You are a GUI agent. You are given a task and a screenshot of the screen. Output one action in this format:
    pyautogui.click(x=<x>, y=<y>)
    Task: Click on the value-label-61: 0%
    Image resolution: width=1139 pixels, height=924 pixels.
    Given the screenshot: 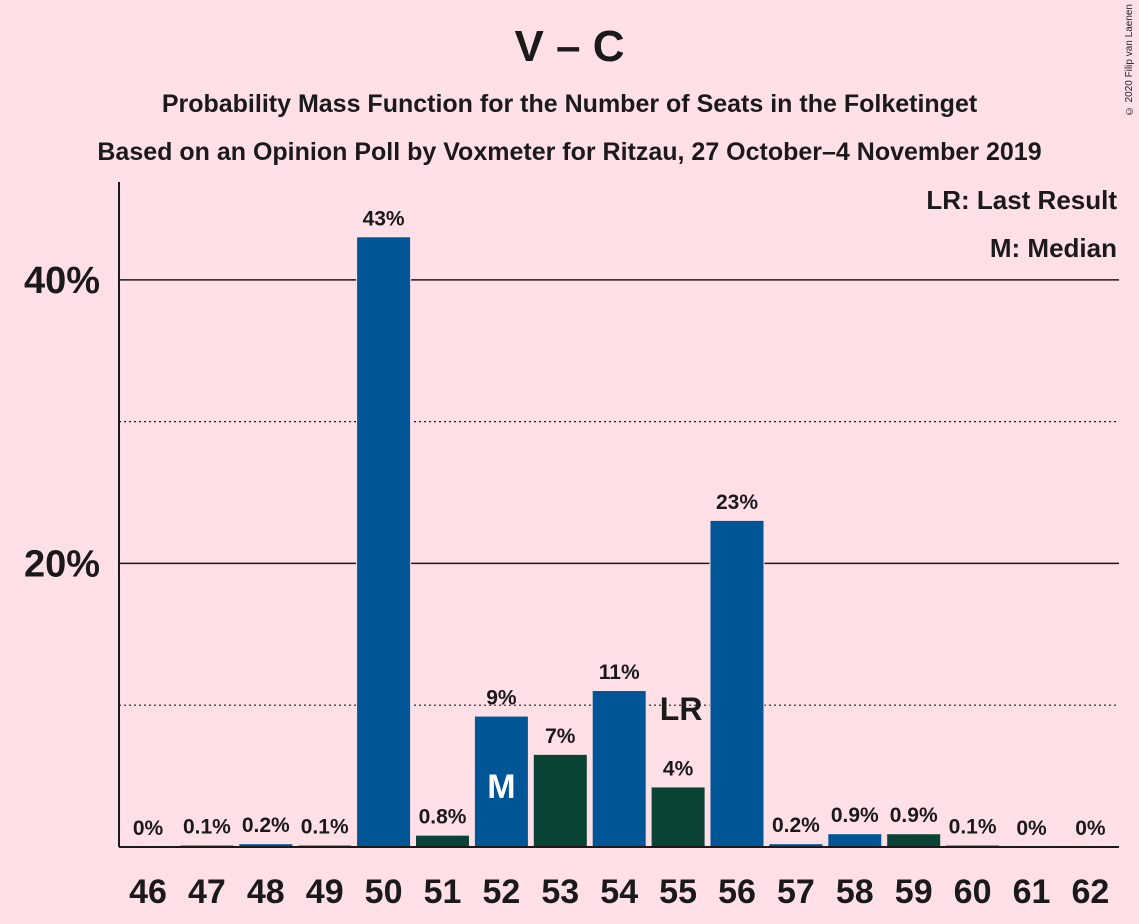 What is the action you would take?
    pyautogui.click(x=1031, y=828)
    